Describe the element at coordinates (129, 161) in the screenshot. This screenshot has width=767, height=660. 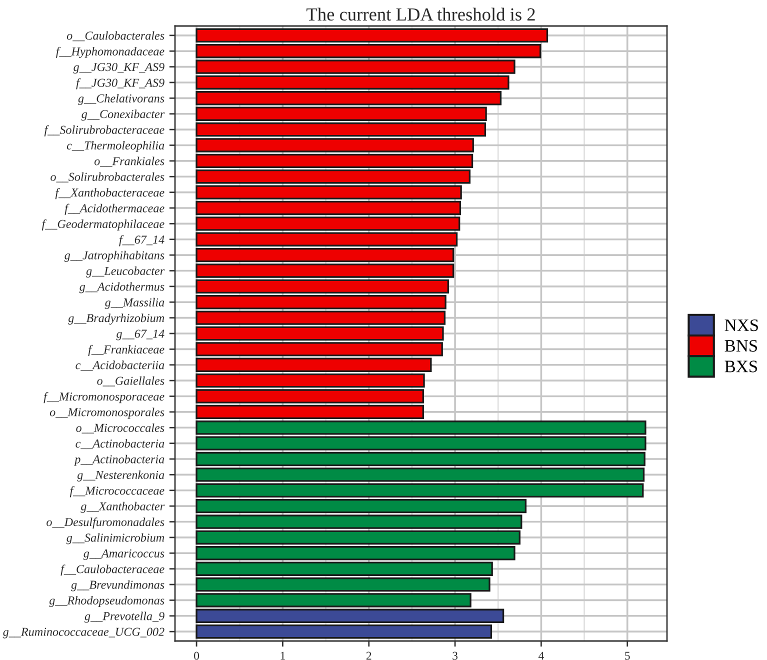
I see `y-tick-label: o__Frankiales` at that location.